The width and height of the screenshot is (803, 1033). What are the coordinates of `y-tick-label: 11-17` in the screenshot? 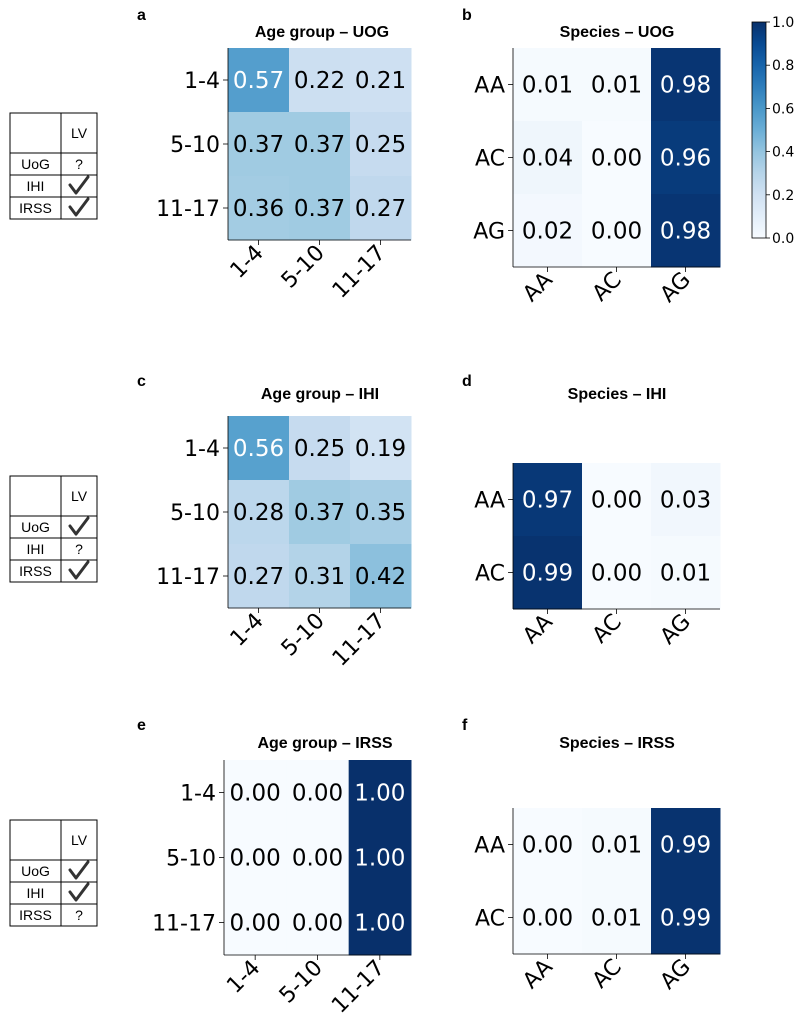 It's located at (184, 924).